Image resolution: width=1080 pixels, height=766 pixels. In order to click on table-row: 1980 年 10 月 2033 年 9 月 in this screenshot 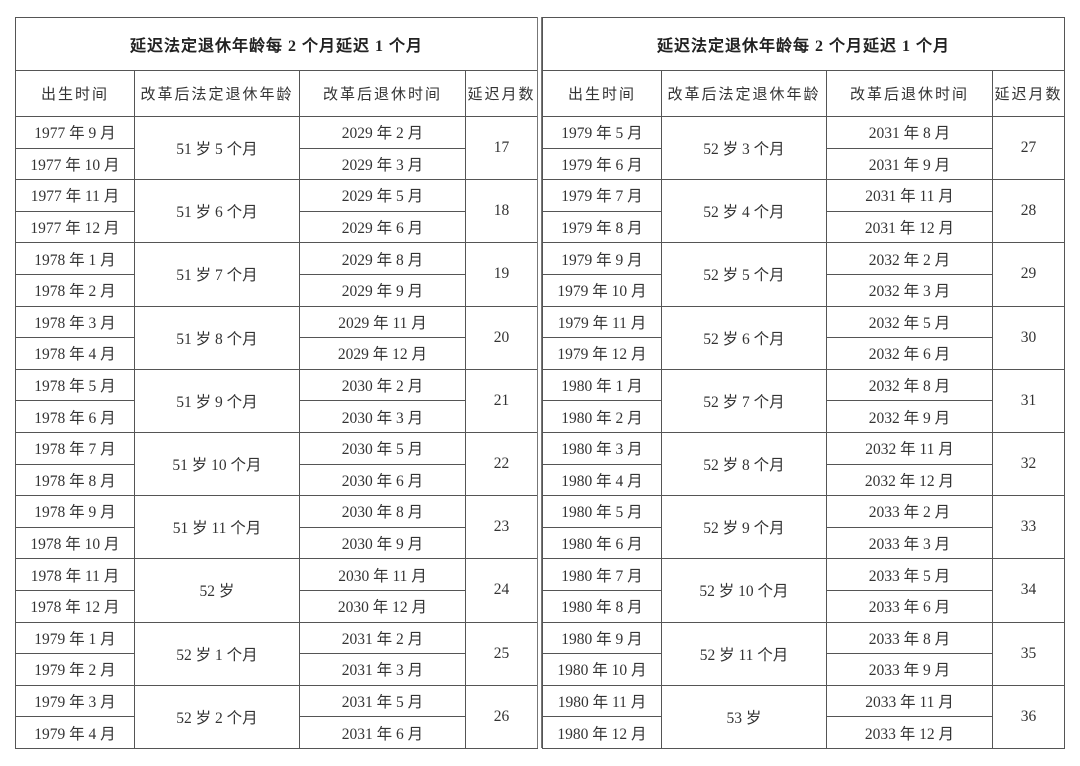, I will do `click(803, 669)`.